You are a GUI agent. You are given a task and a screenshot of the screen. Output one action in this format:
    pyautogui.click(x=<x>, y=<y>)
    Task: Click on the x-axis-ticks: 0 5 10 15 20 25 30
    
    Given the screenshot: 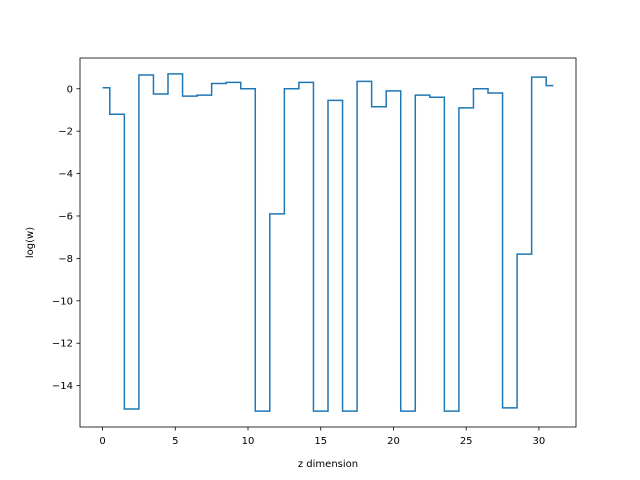 What is the action you would take?
    pyautogui.click(x=322, y=437)
    